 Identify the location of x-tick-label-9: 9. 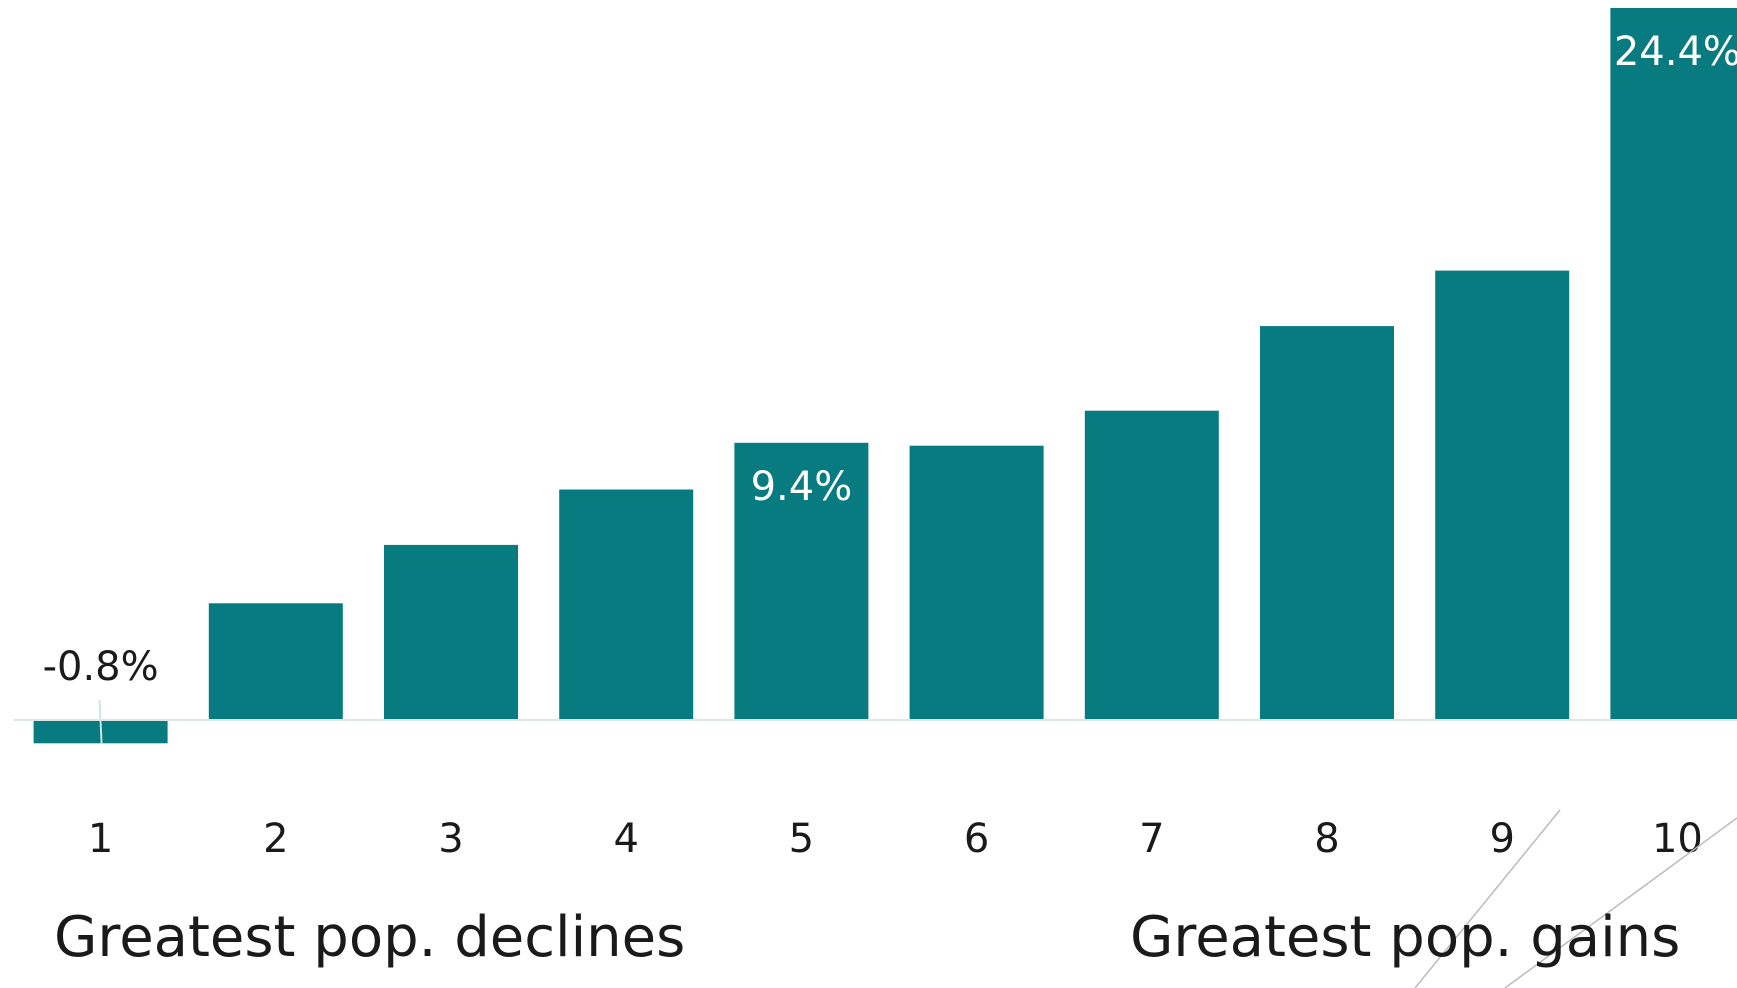
(1501, 839).